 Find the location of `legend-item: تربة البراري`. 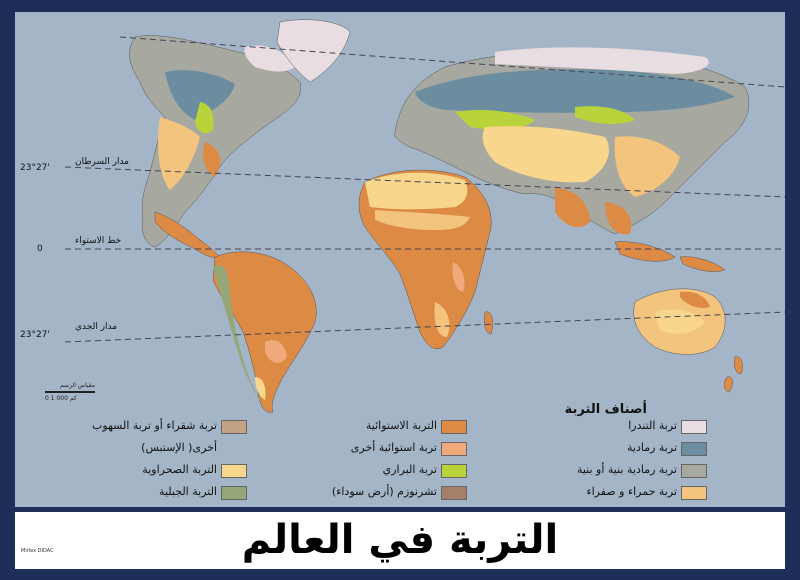

legend-item: تربة البراري is located at coordinates (400, 470).